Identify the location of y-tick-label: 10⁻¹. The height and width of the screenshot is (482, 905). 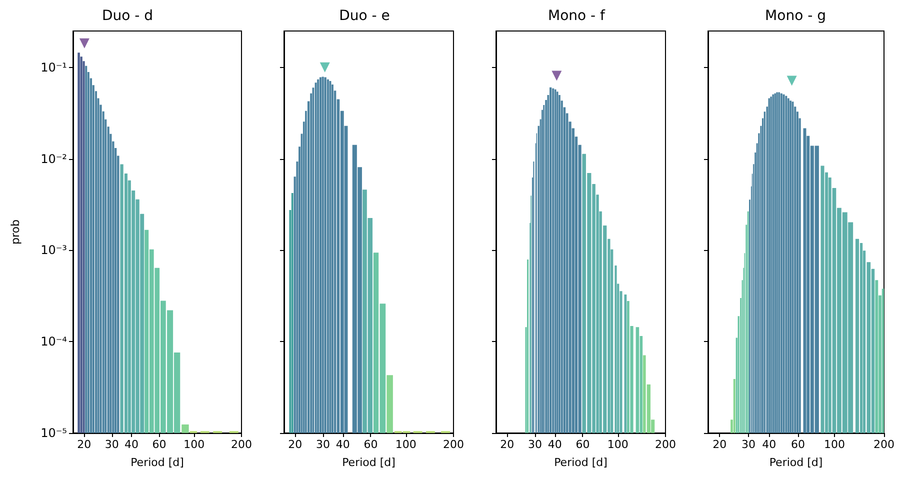
(54, 67).